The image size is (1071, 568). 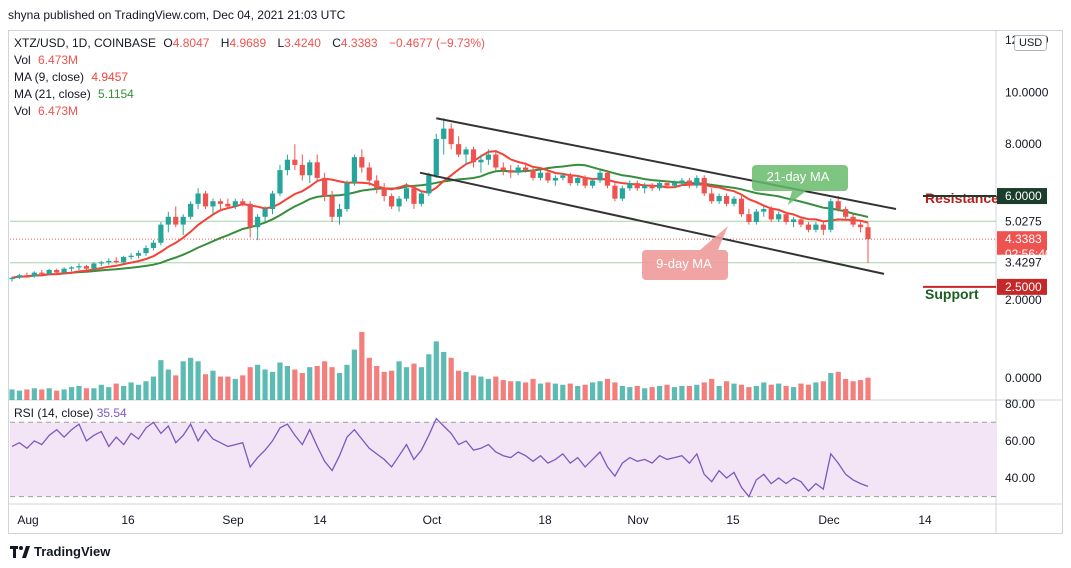 What do you see at coordinates (1027, 92) in the screenshot?
I see `price-axis-tick: 10.0000` at bounding box center [1027, 92].